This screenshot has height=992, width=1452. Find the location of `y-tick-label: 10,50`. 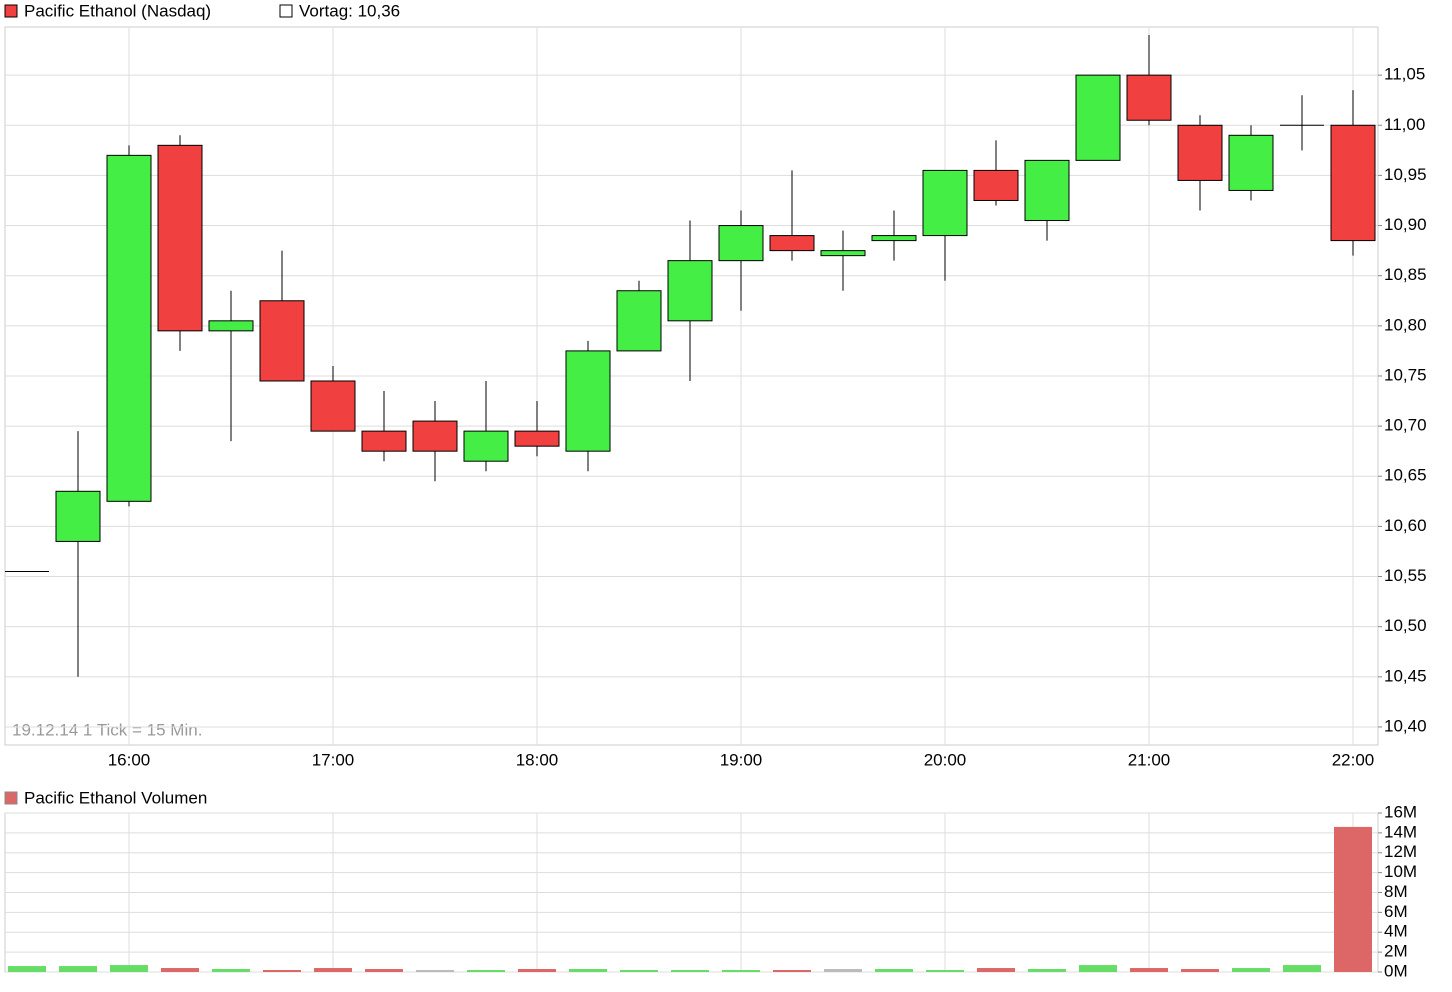

y-tick-label: 10,50 is located at coordinates (1405, 625).